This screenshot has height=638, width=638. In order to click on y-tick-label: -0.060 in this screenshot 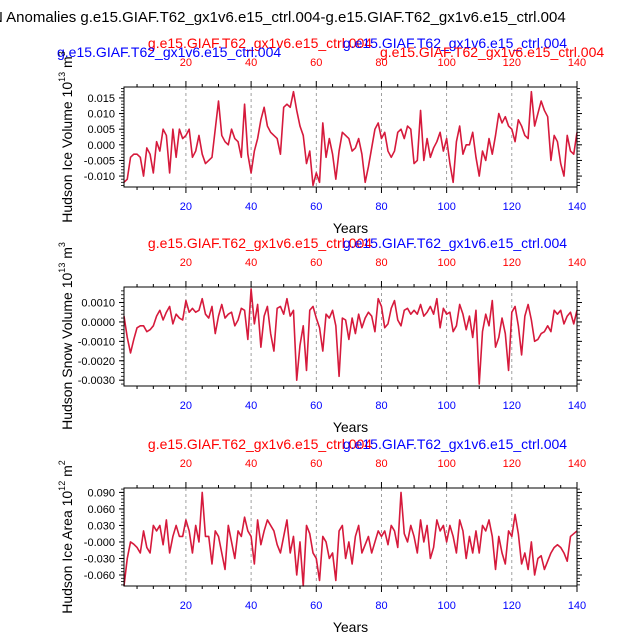, I will do `click(99, 576)`.